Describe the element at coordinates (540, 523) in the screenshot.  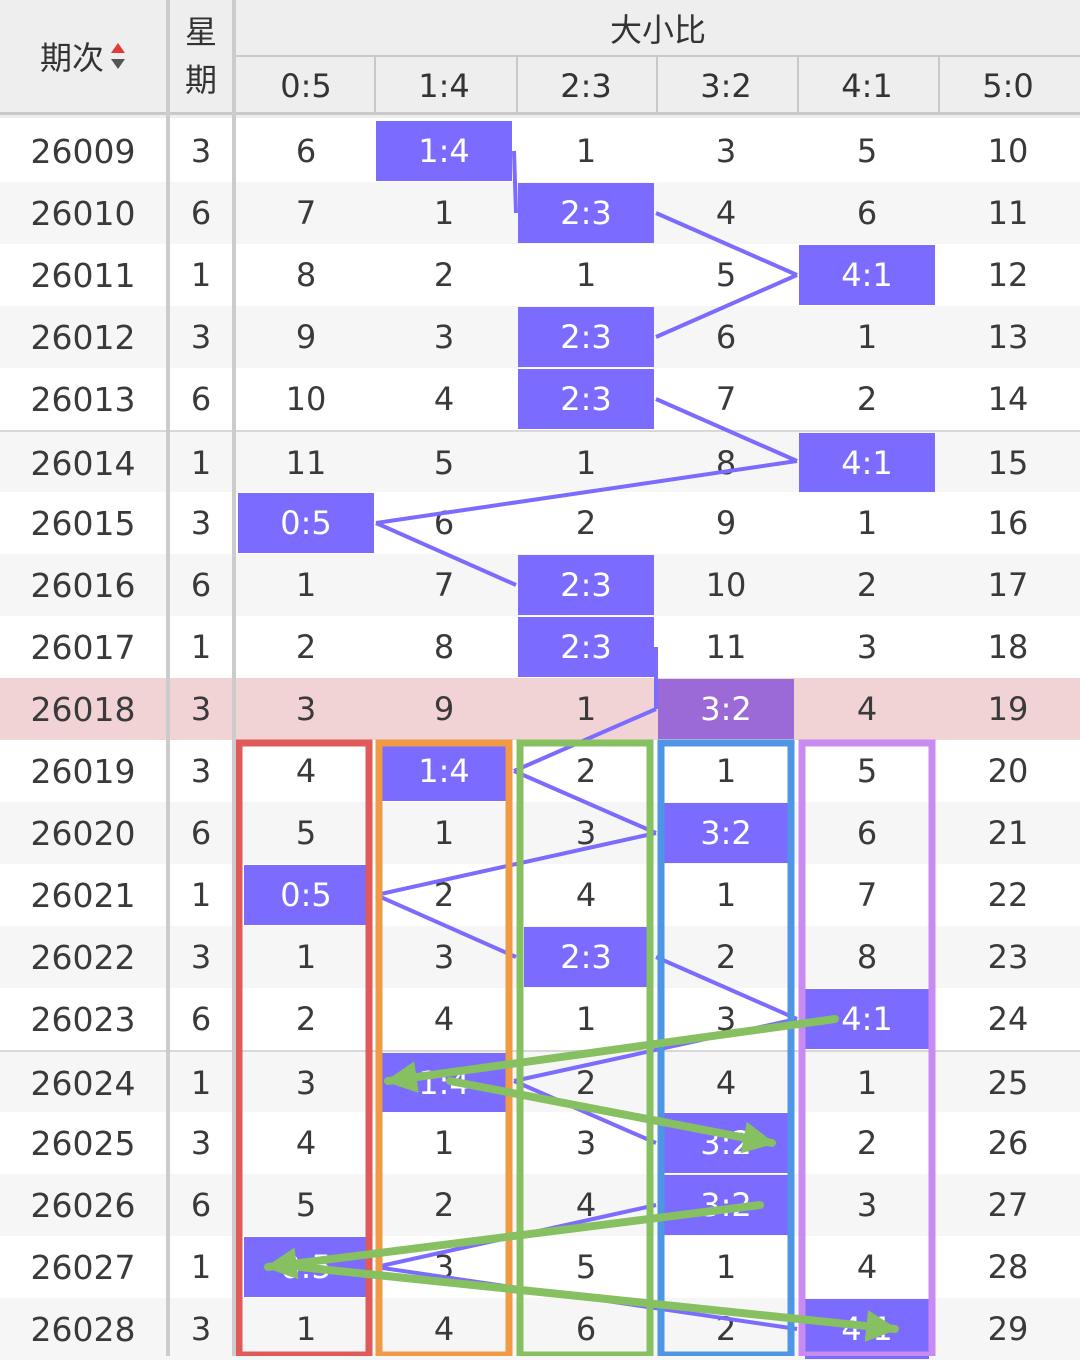
I see `table-row: 26015 3 0:5 6 2 9 1 16` at that location.